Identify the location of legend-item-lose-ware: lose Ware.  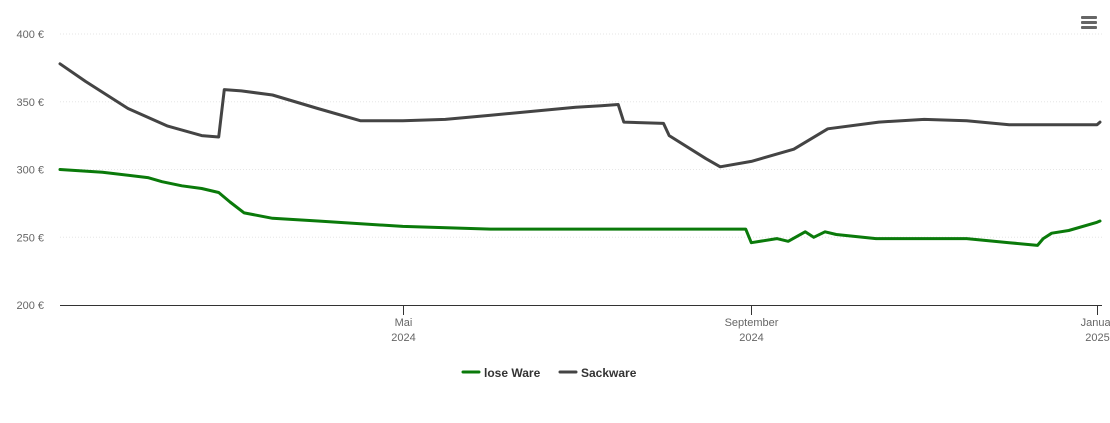
(501, 373).